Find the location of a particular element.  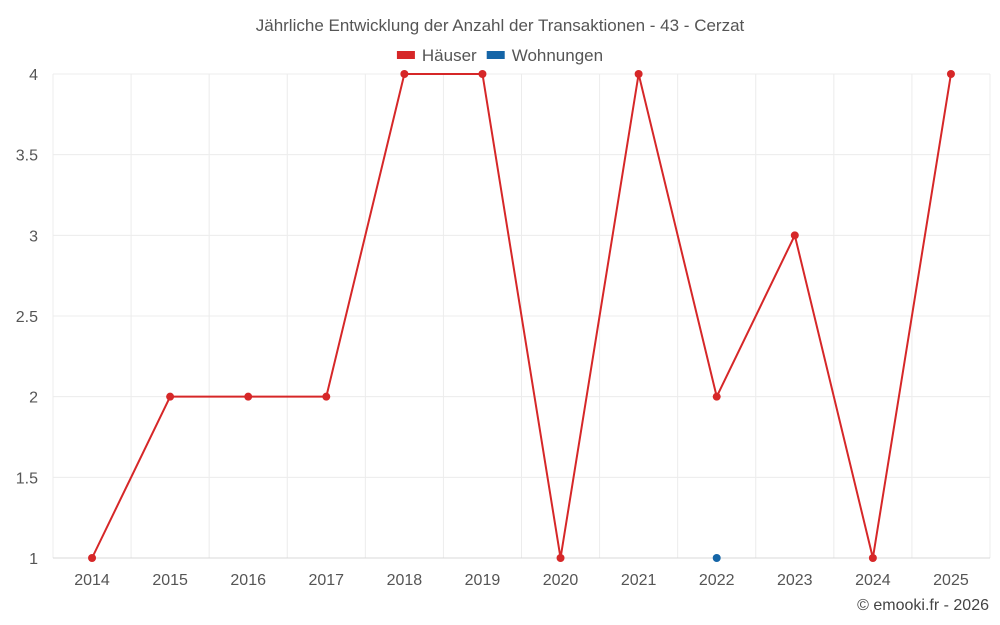

y-tick-label: 2.5 is located at coordinates (27, 317).